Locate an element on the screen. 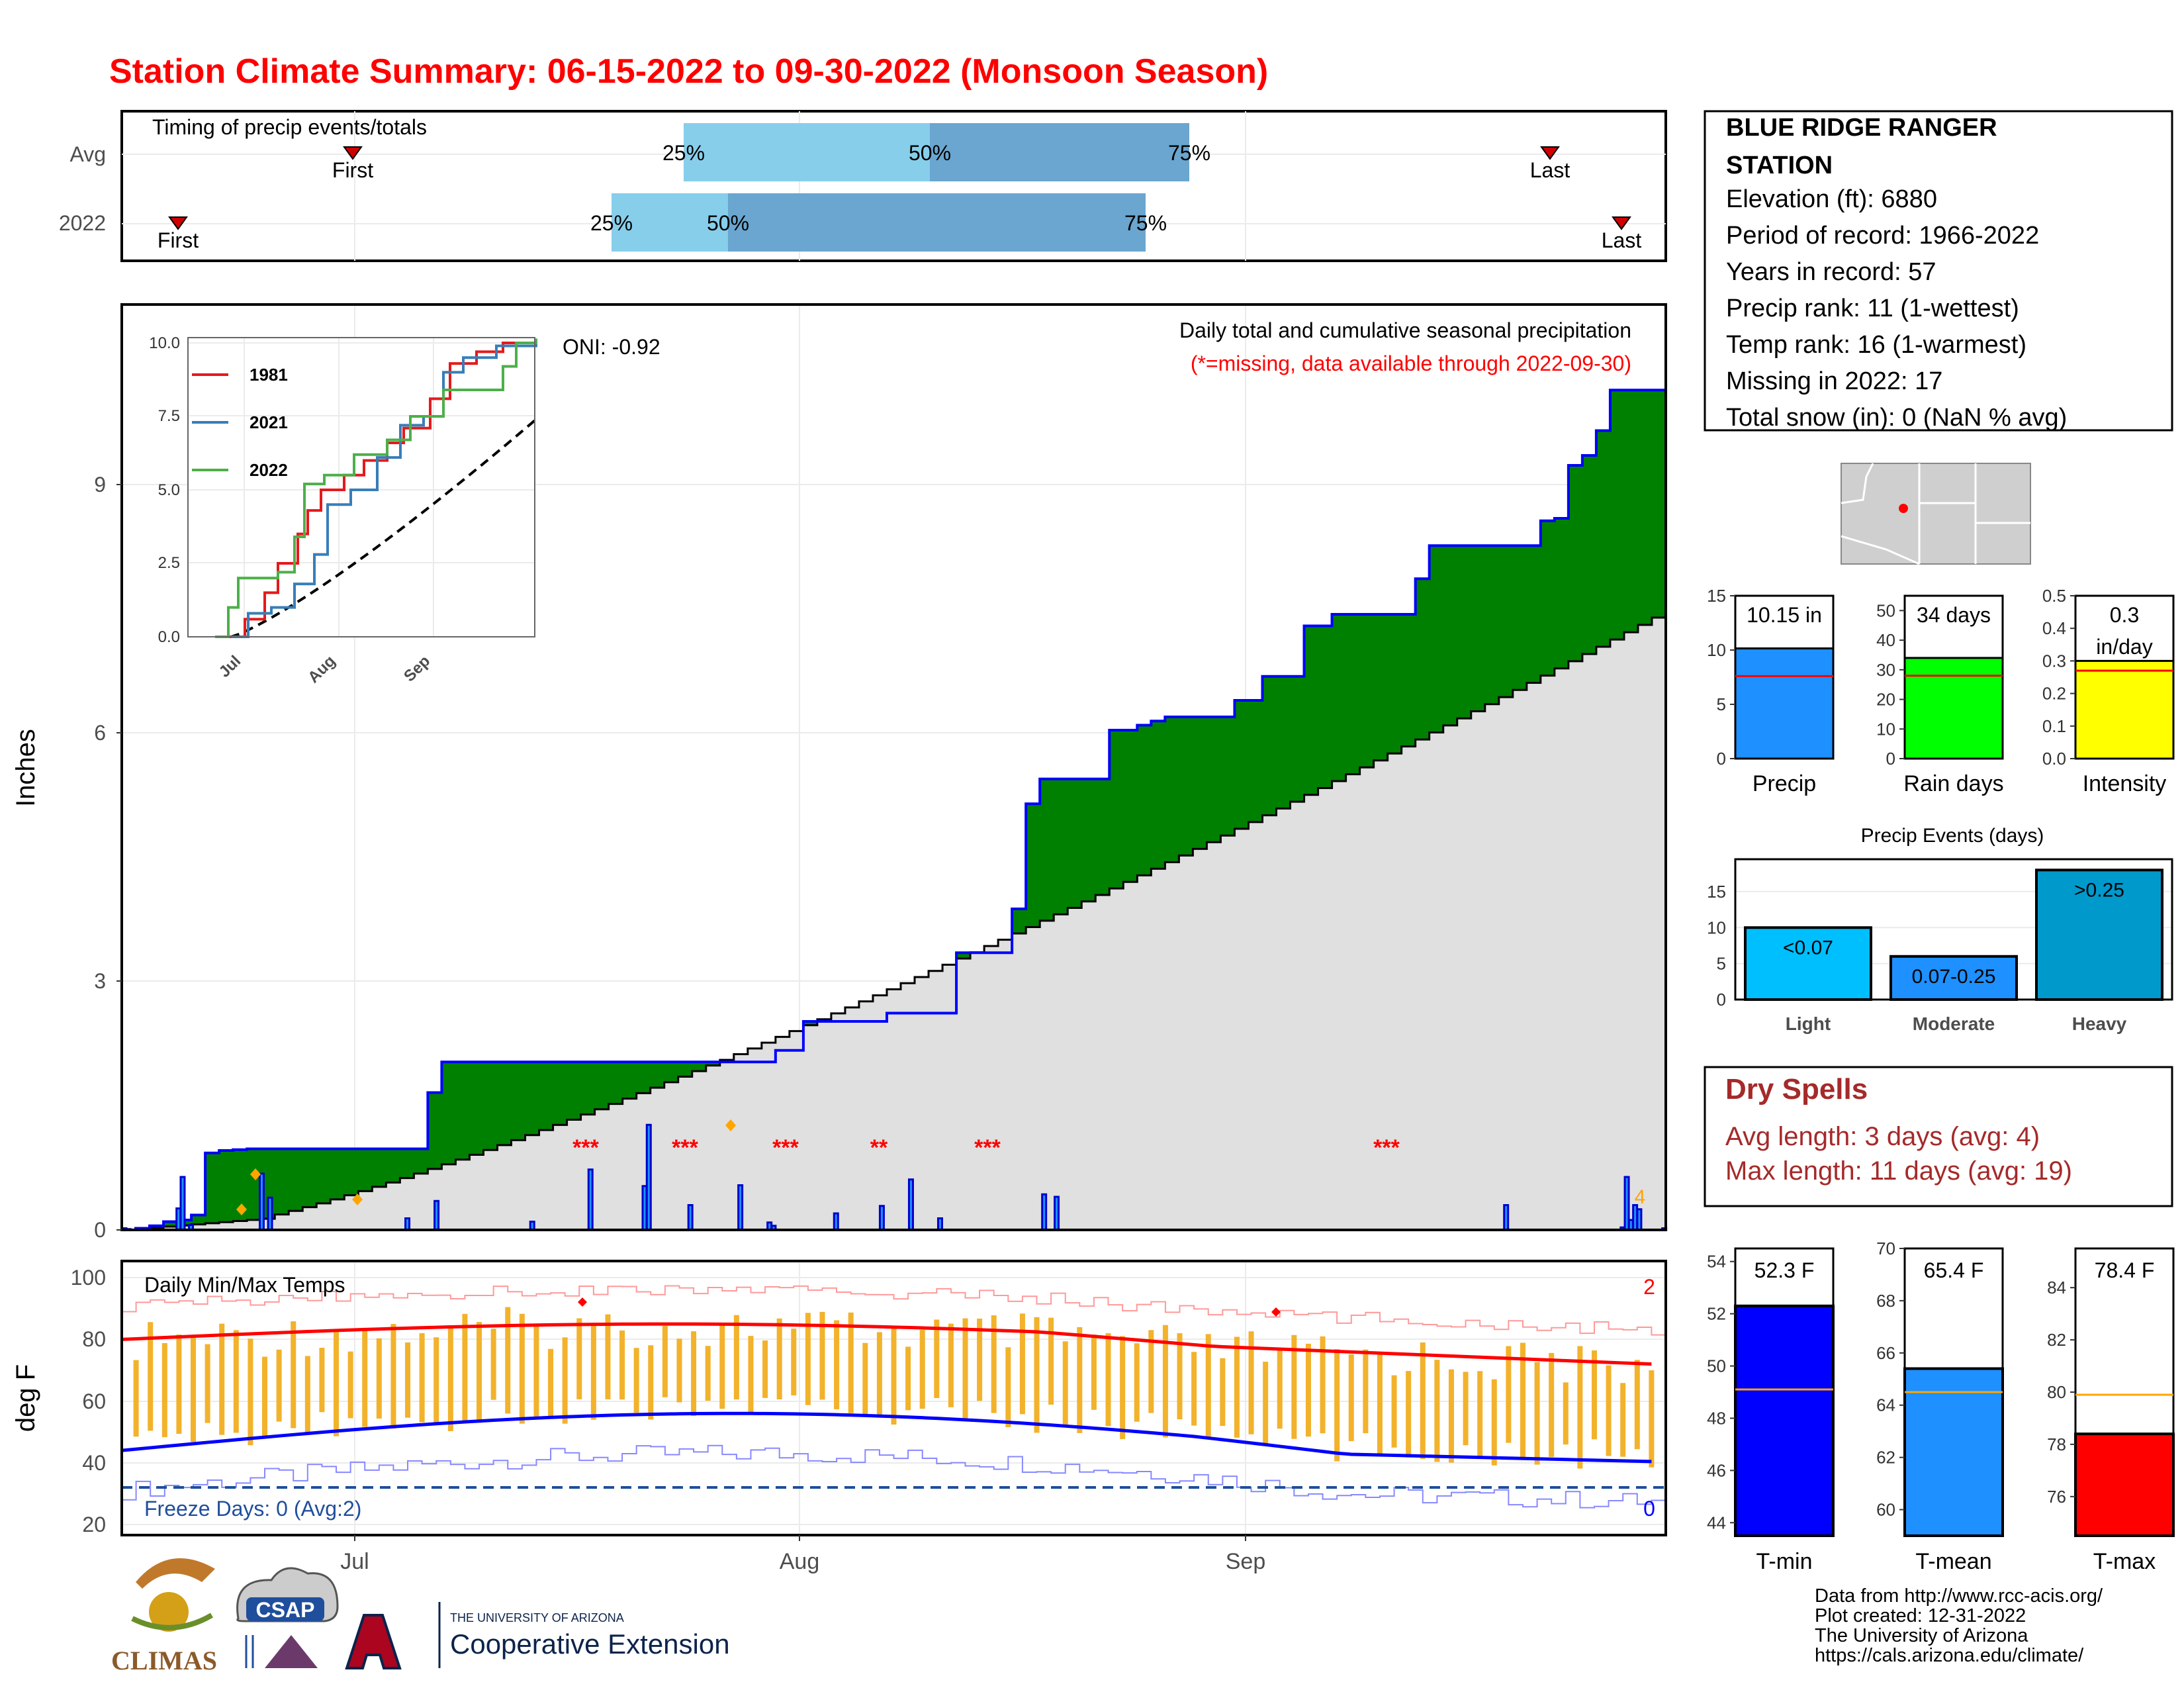  avg-last-marker is located at coordinates (1550, 153).